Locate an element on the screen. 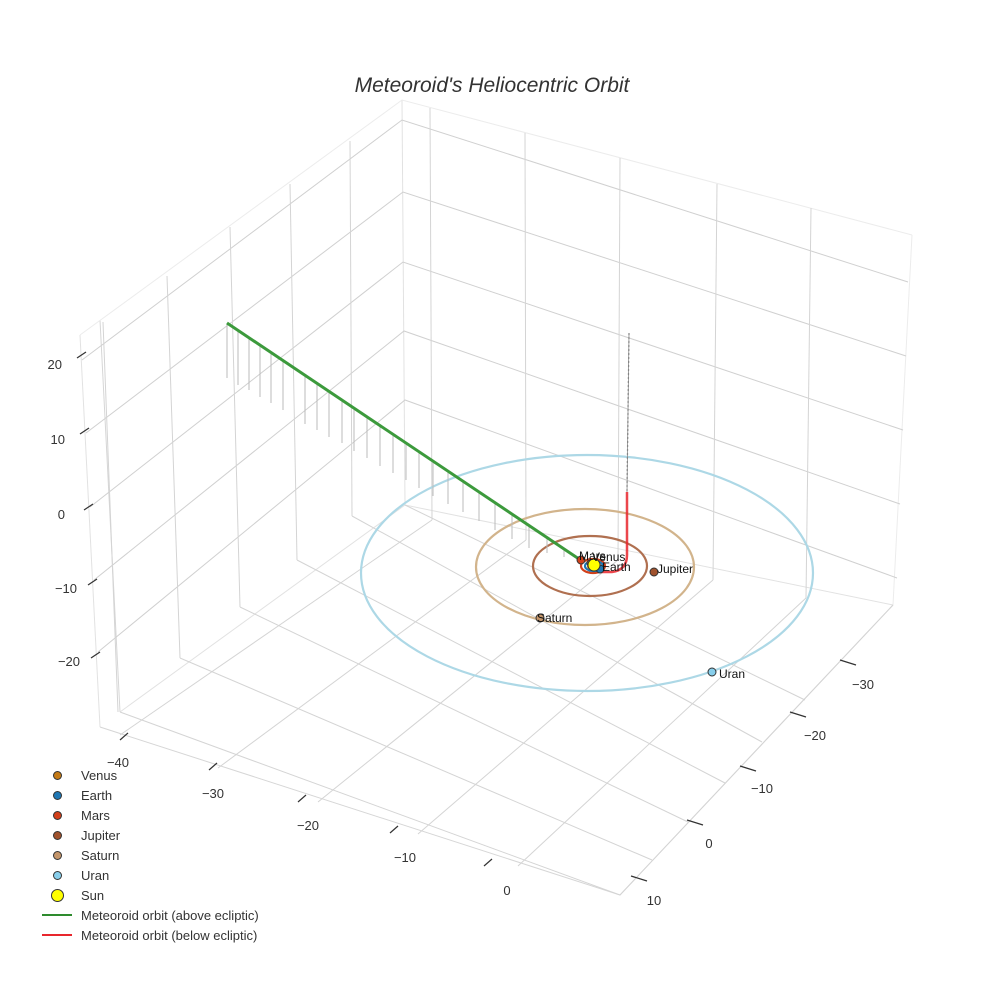 This screenshot has width=984, height=984. saturn-dot-icon is located at coordinates (57, 855).